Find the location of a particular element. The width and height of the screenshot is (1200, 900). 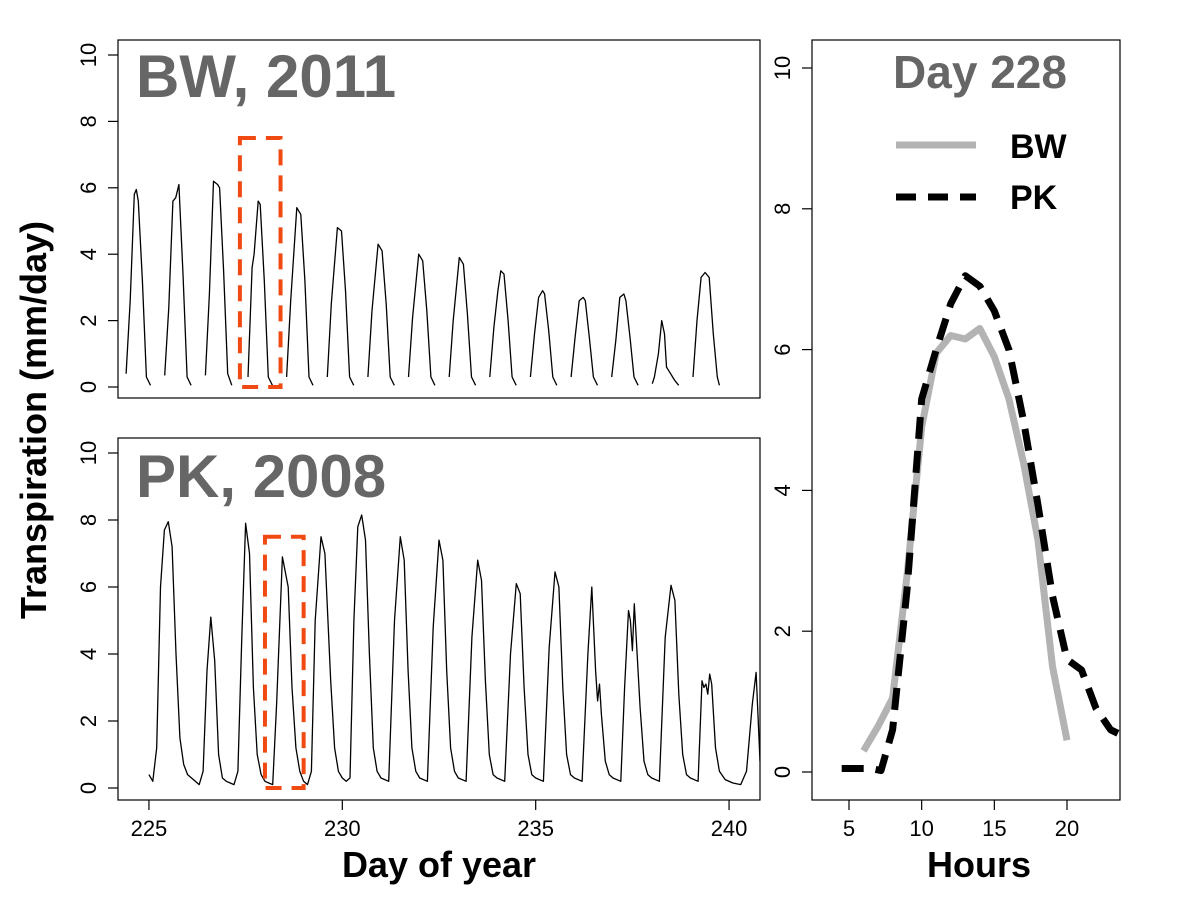

pk-ytick-label-8: 8 is located at coordinates (88, 520).